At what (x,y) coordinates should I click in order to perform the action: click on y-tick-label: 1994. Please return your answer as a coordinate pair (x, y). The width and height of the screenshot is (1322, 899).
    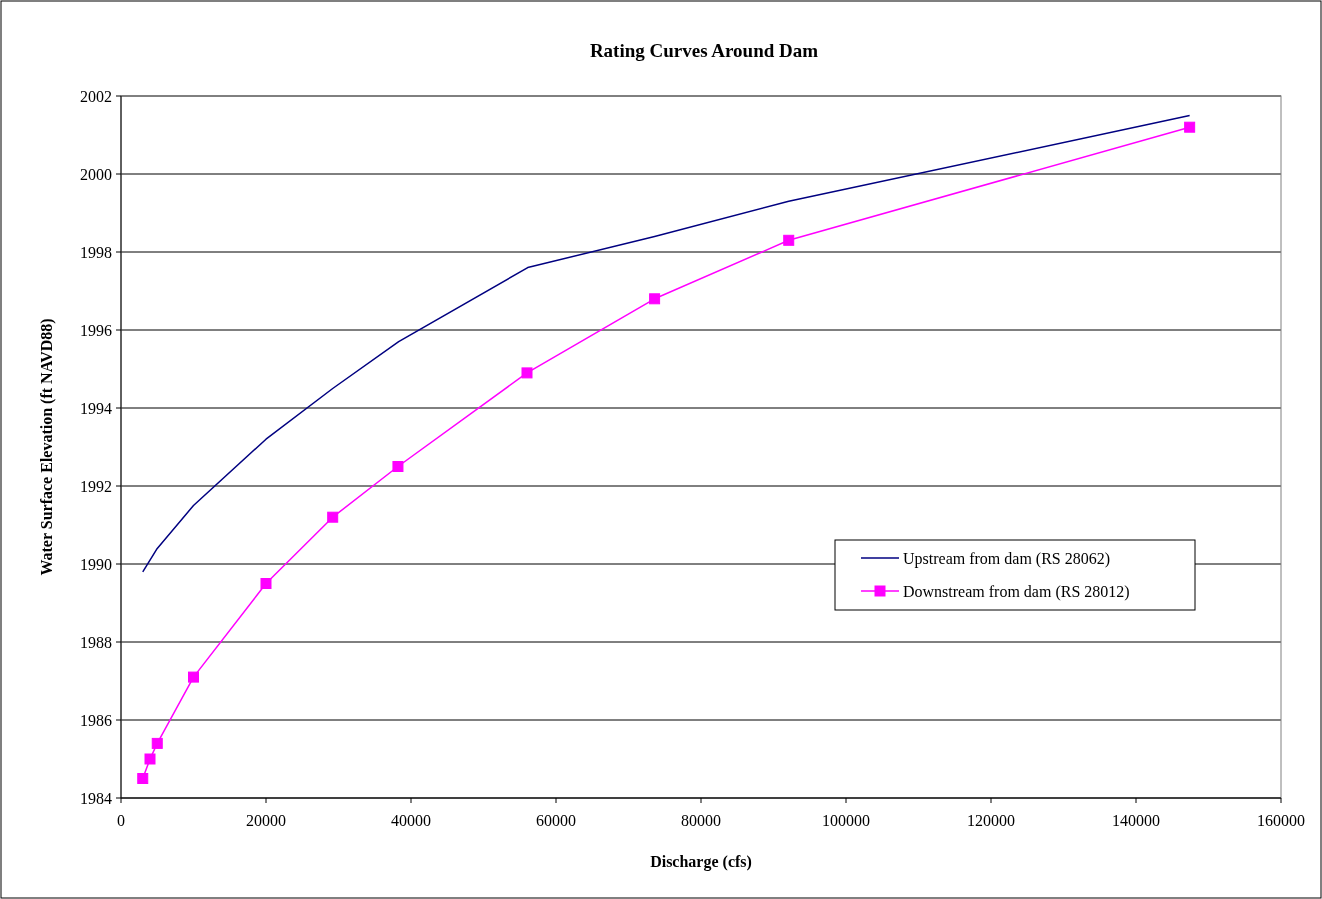
    Looking at the image, I should click on (96, 408).